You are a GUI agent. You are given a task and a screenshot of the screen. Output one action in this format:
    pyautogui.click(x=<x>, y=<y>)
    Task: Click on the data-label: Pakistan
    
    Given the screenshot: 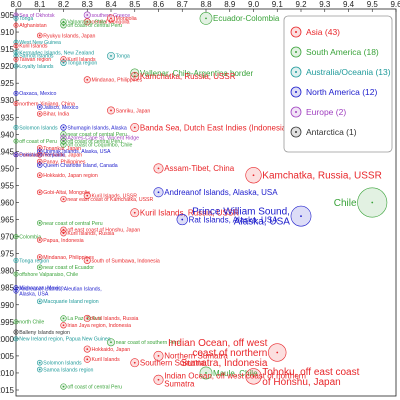 What is the action you would take?
    pyautogui.click(x=29, y=156)
    